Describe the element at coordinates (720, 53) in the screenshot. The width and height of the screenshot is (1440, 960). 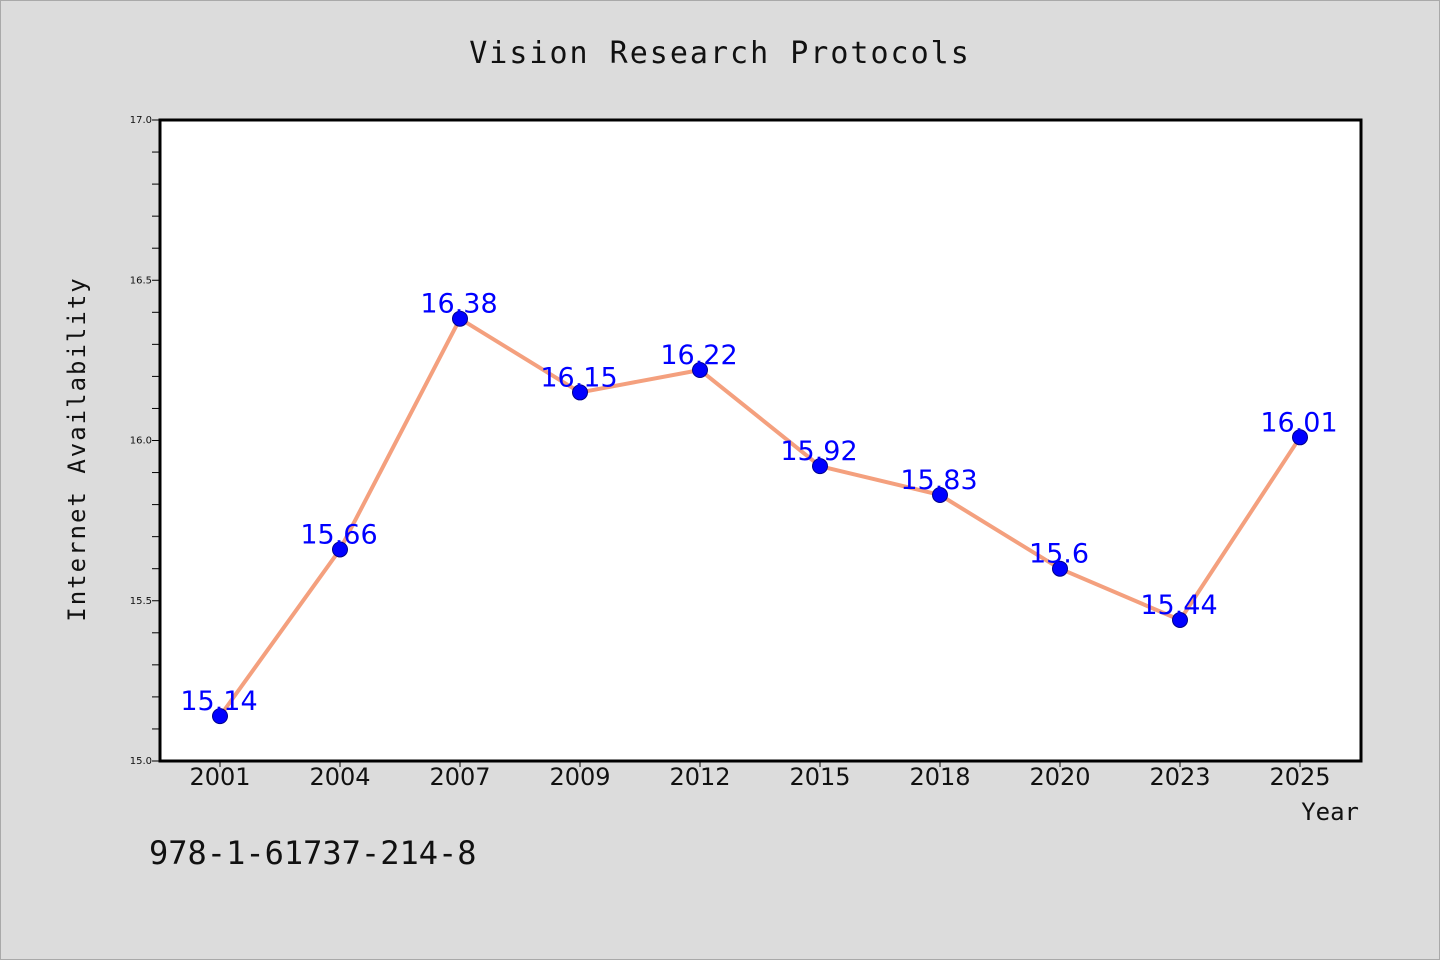
I see `chart-title: Vision Research Protocols` at that location.